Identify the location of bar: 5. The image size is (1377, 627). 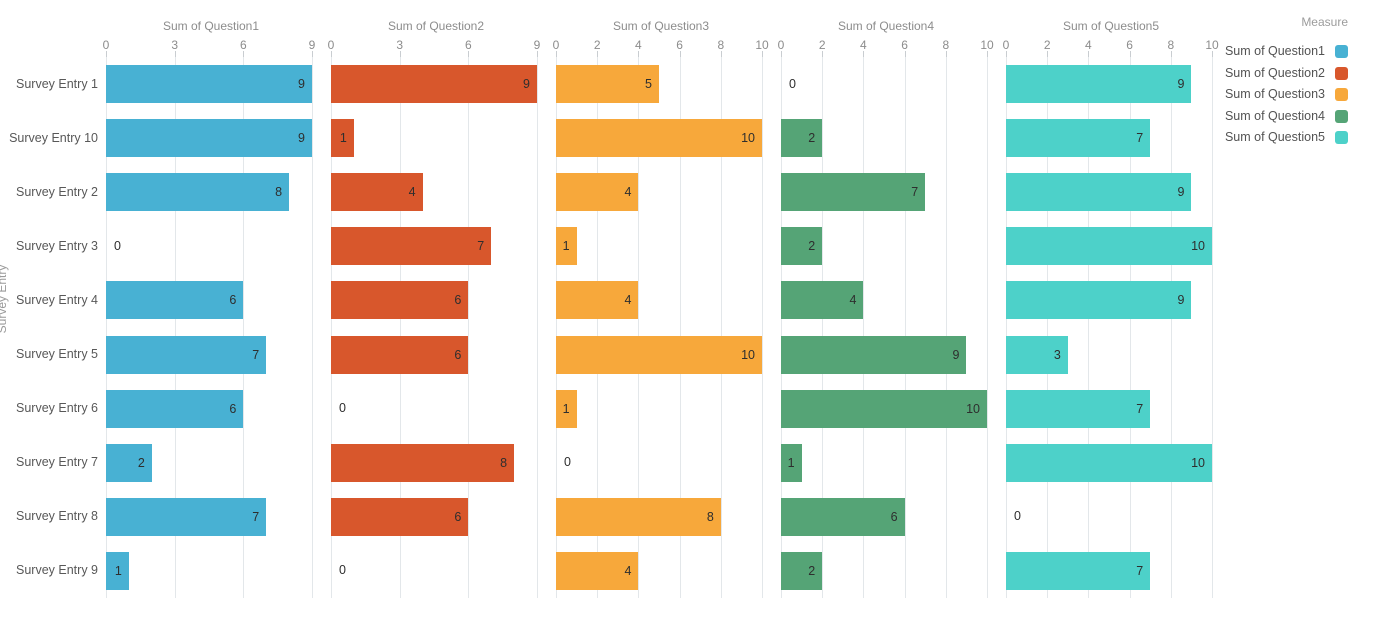
(607, 84).